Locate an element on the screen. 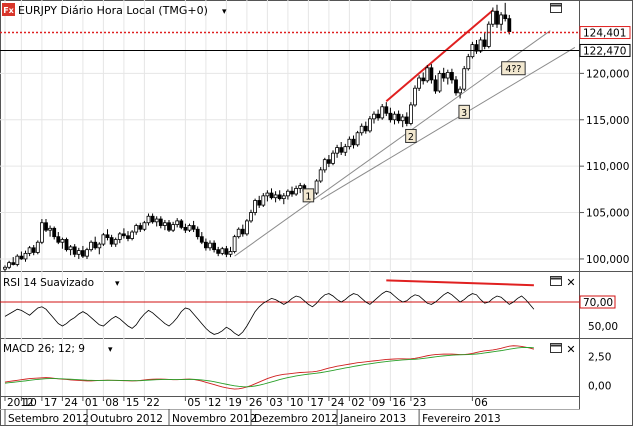 The width and height of the screenshot is (633, 426). month-label: Dezembro 2012 is located at coordinates (296, 419).